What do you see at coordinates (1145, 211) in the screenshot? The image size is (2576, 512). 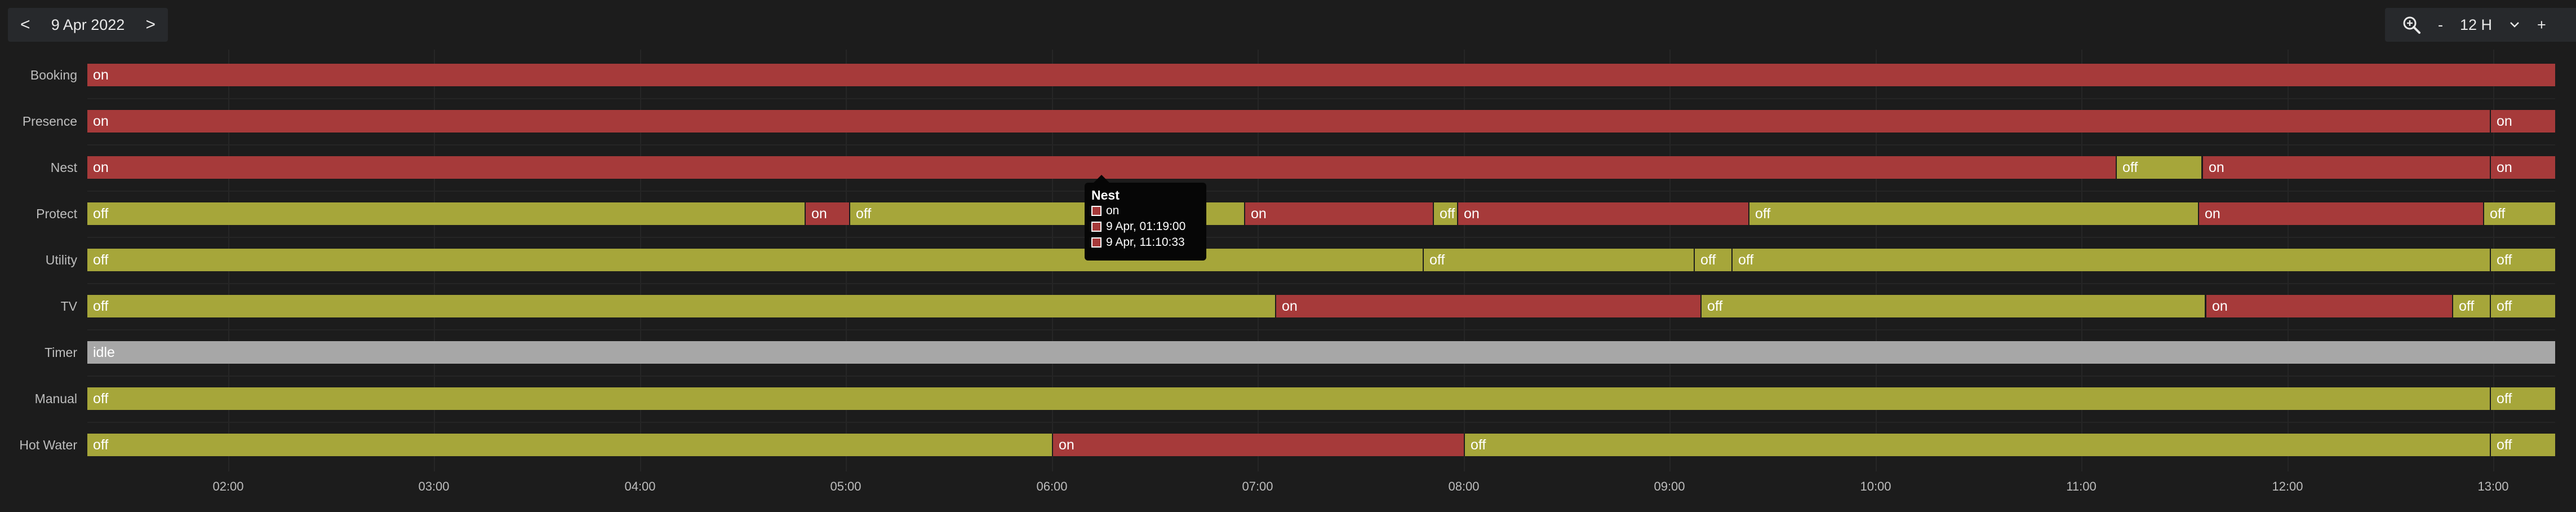 I see `tooltip-state-line: on` at bounding box center [1145, 211].